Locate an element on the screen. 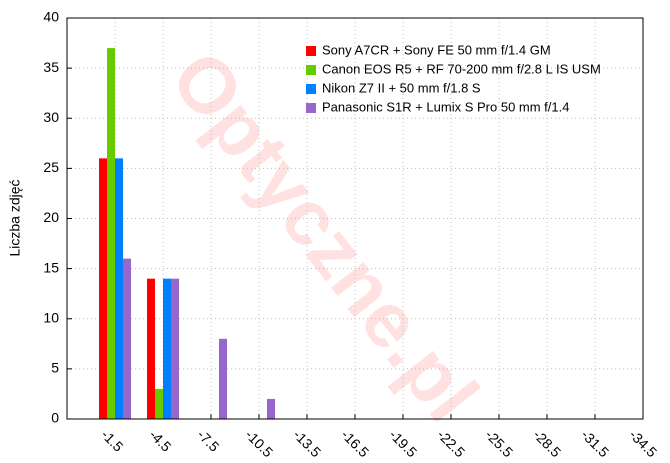 The height and width of the screenshot is (463, 670). y-tick-label: 35 is located at coordinates (51, 67).